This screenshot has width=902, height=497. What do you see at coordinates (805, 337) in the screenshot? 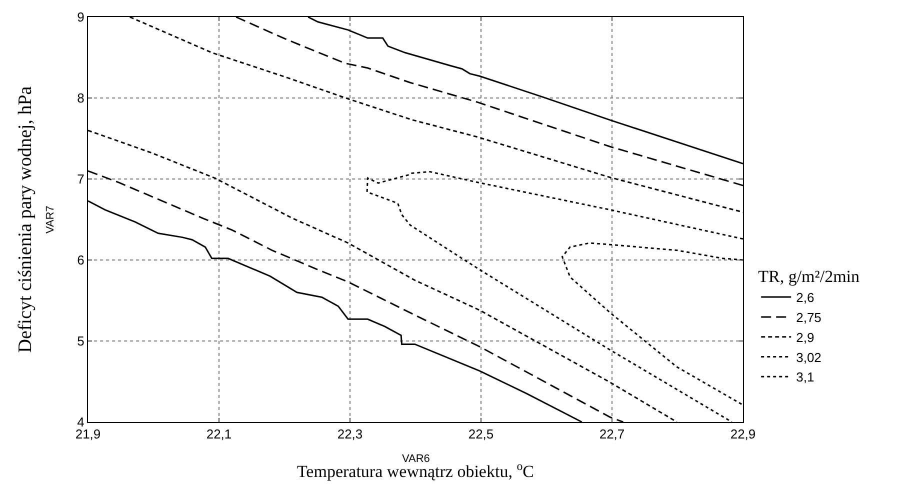
I see `legend-label: 2,9` at bounding box center [805, 337].